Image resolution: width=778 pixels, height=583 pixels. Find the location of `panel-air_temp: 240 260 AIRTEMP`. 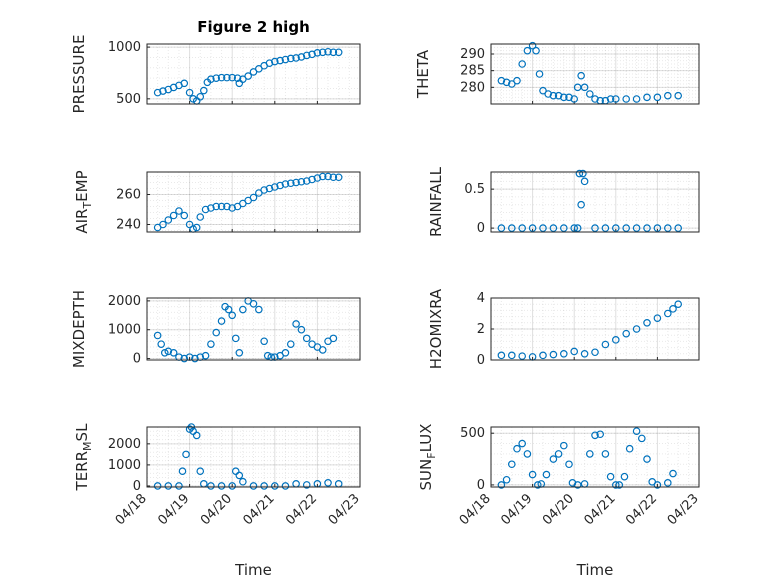

panel-air_temp: 240 260 AIRTEMP is located at coordinates (217, 202).